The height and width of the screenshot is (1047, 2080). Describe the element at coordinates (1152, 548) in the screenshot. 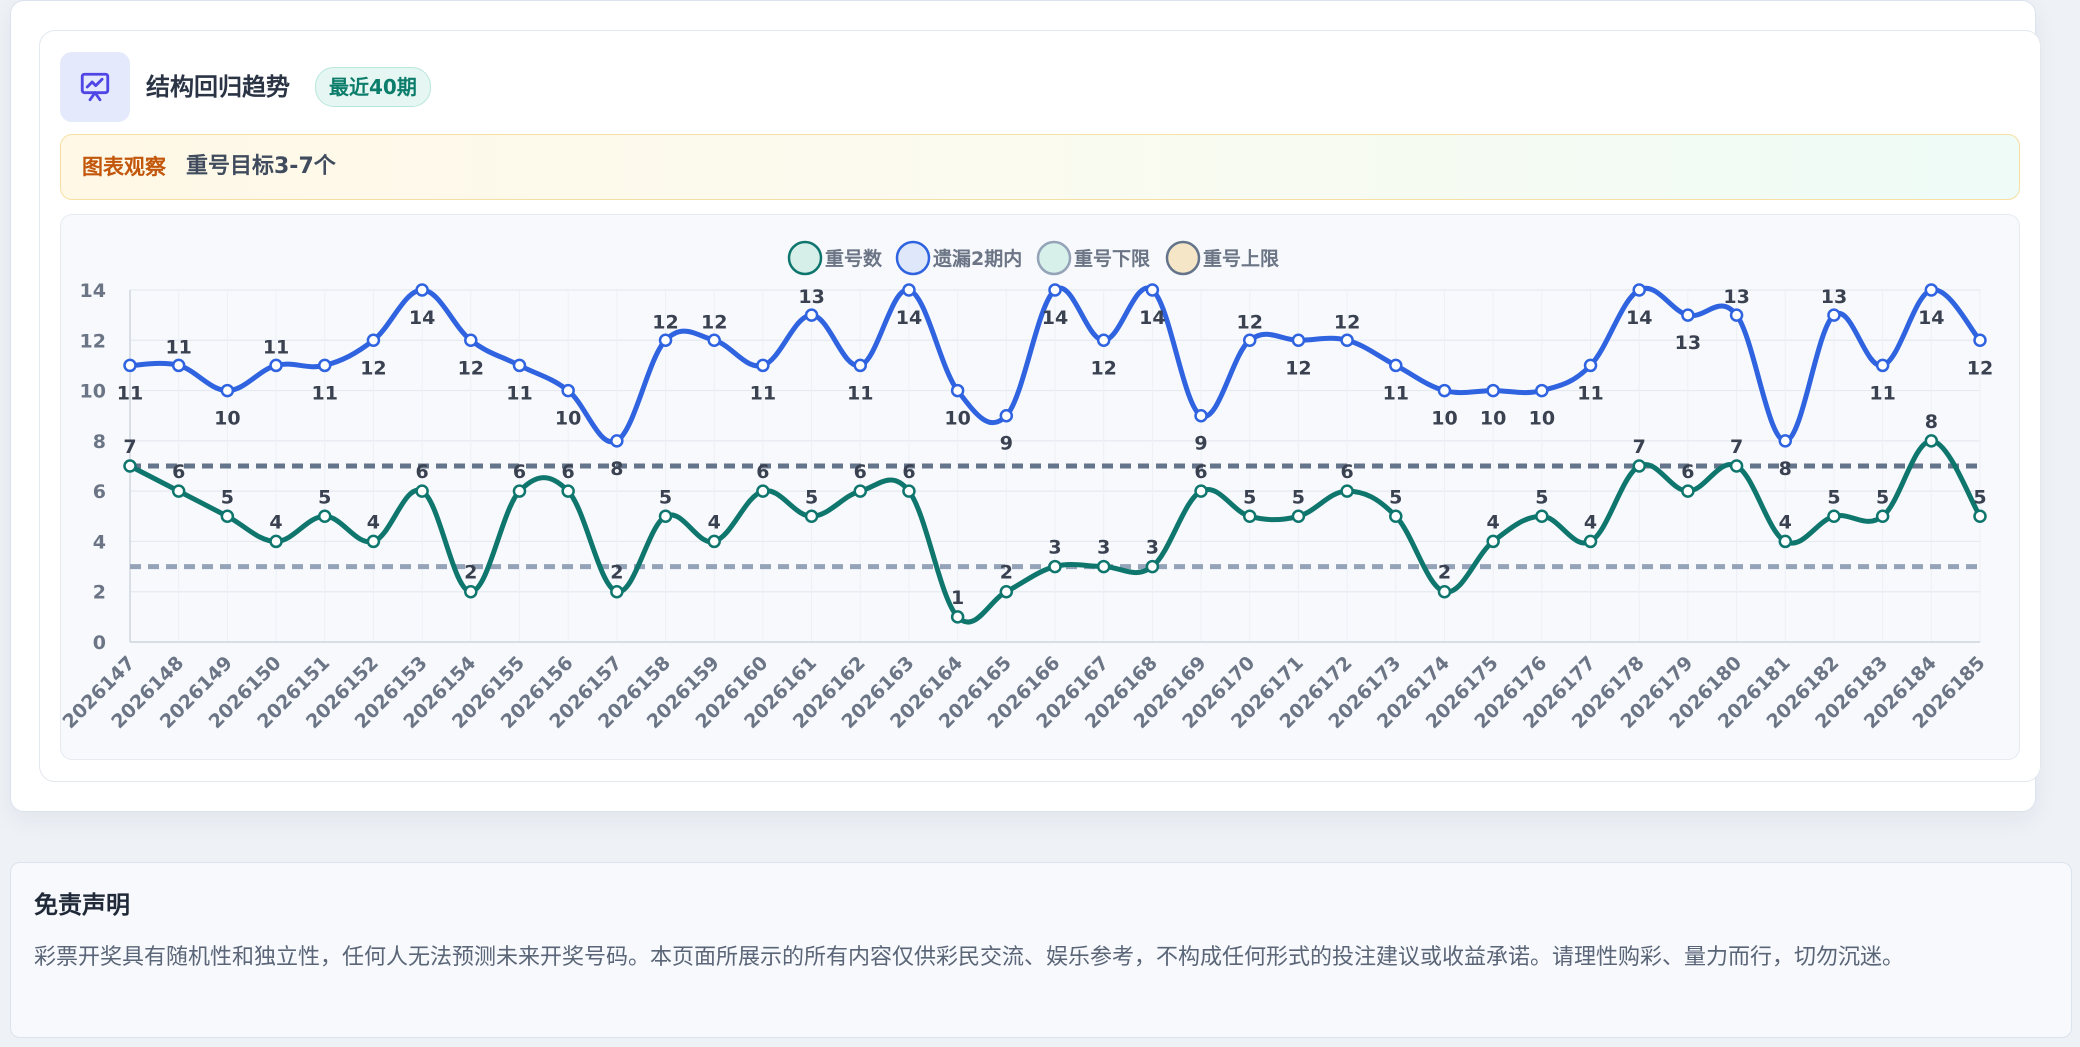

I see `repeat-data-label: 3` at that location.